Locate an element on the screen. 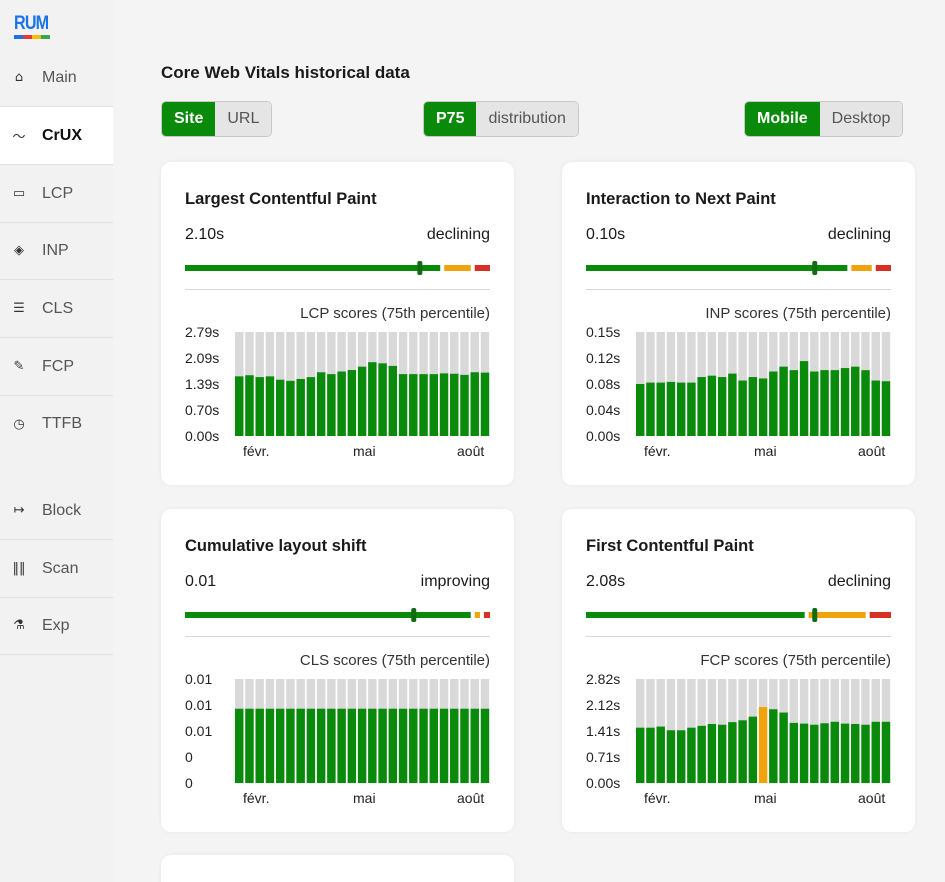  sidebar-item-main: ⌂ Main is located at coordinates (56, 78).